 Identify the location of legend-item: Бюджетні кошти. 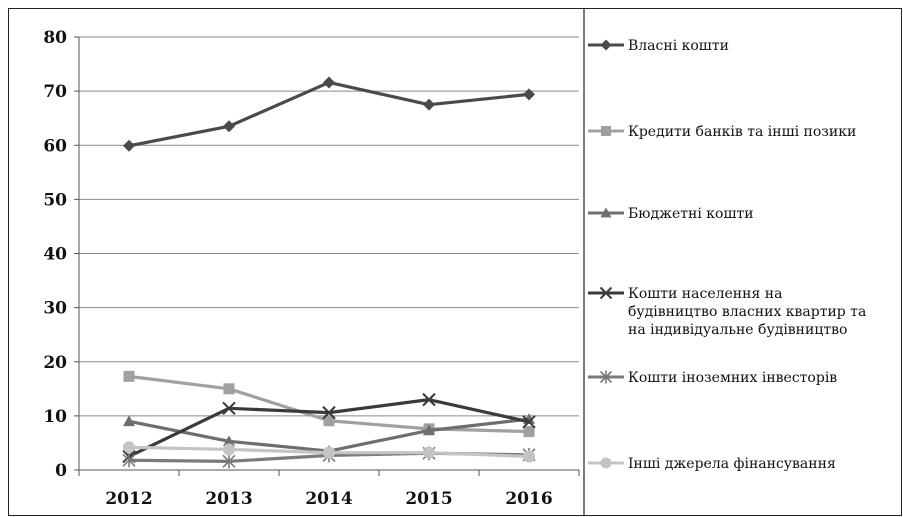
(671, 214).